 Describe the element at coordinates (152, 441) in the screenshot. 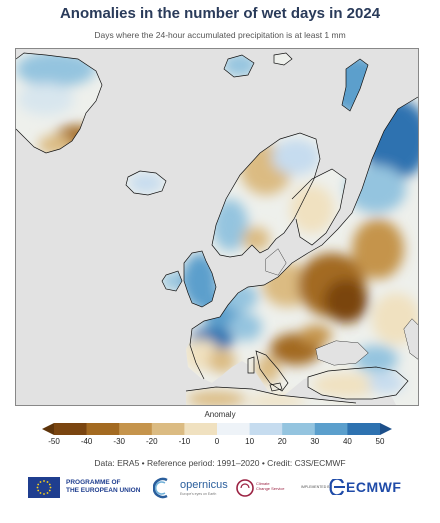

I see `colorbar-tick-label: -20` at that location.